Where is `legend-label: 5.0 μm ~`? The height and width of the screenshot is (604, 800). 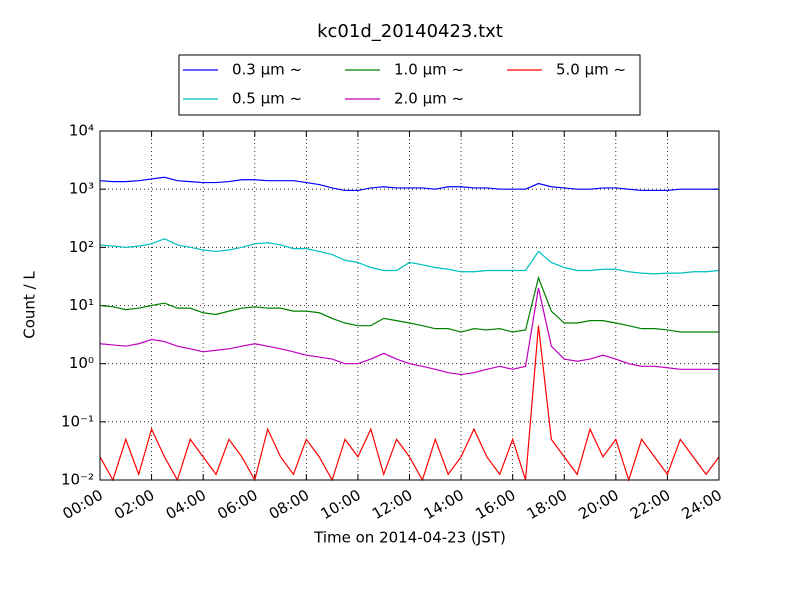
legend-label: 5.0 μm ~ is located at coordinates (591, 70).